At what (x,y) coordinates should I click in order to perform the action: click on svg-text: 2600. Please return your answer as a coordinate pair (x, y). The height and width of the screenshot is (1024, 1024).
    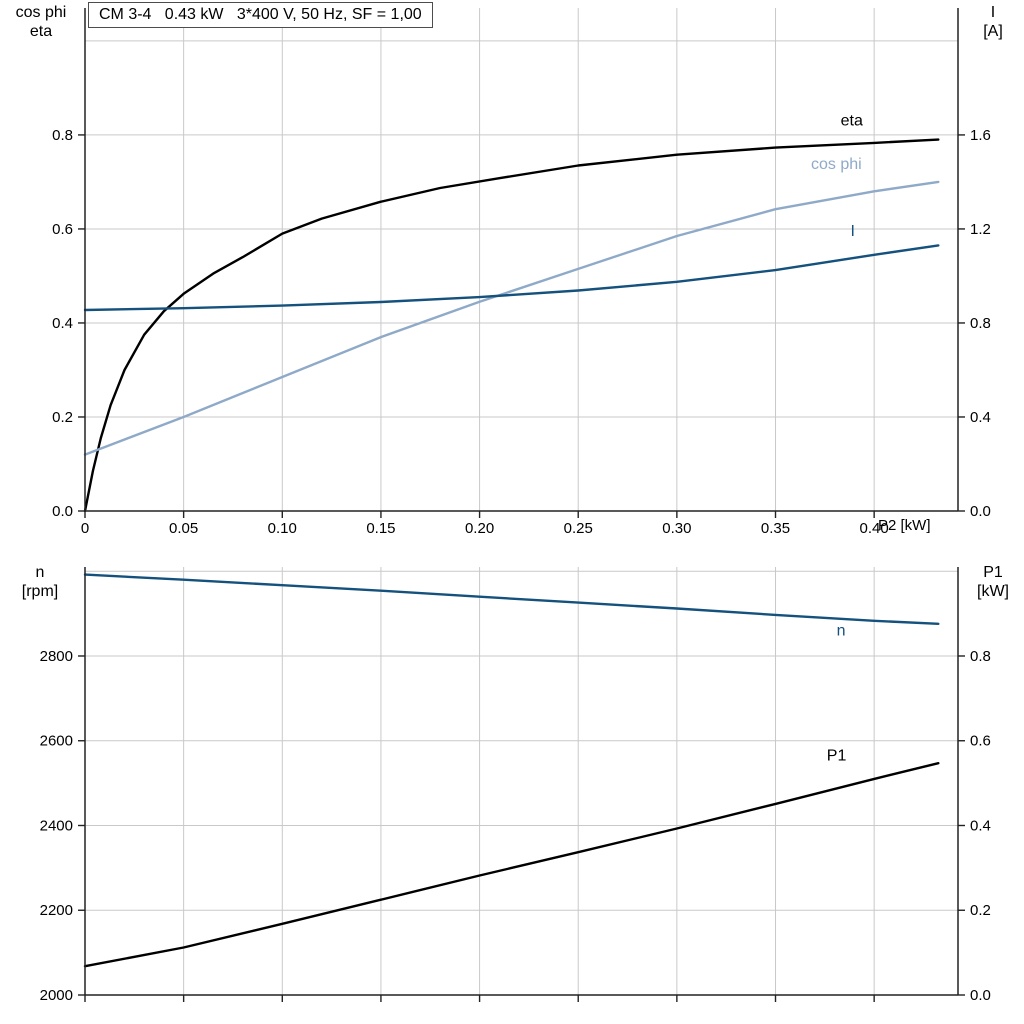
    Looking at the image, I should click on (56, 741).